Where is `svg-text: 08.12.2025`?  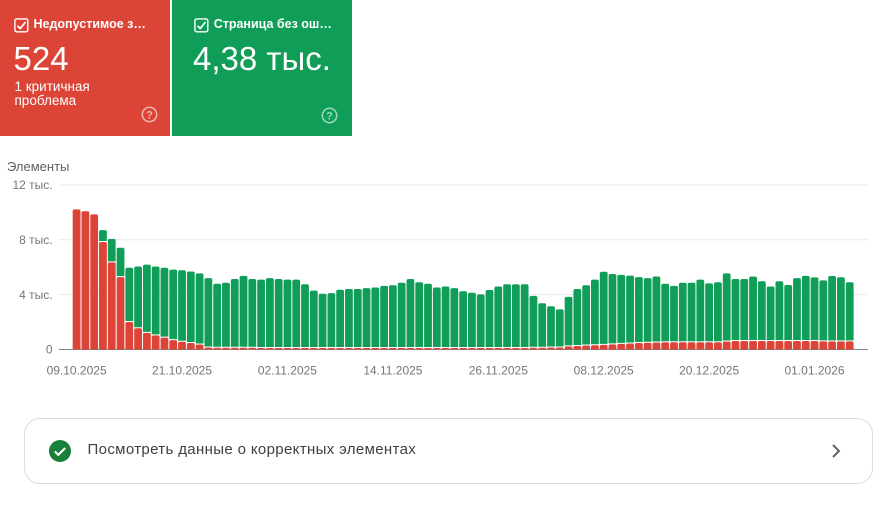 svg-text: 08.12.2025 is located at coordinates (604, 371).